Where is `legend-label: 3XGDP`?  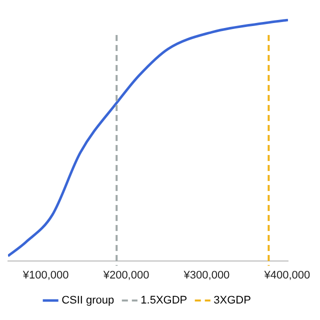
legend-label: 3XGDP is located at coordinates (232, 300).